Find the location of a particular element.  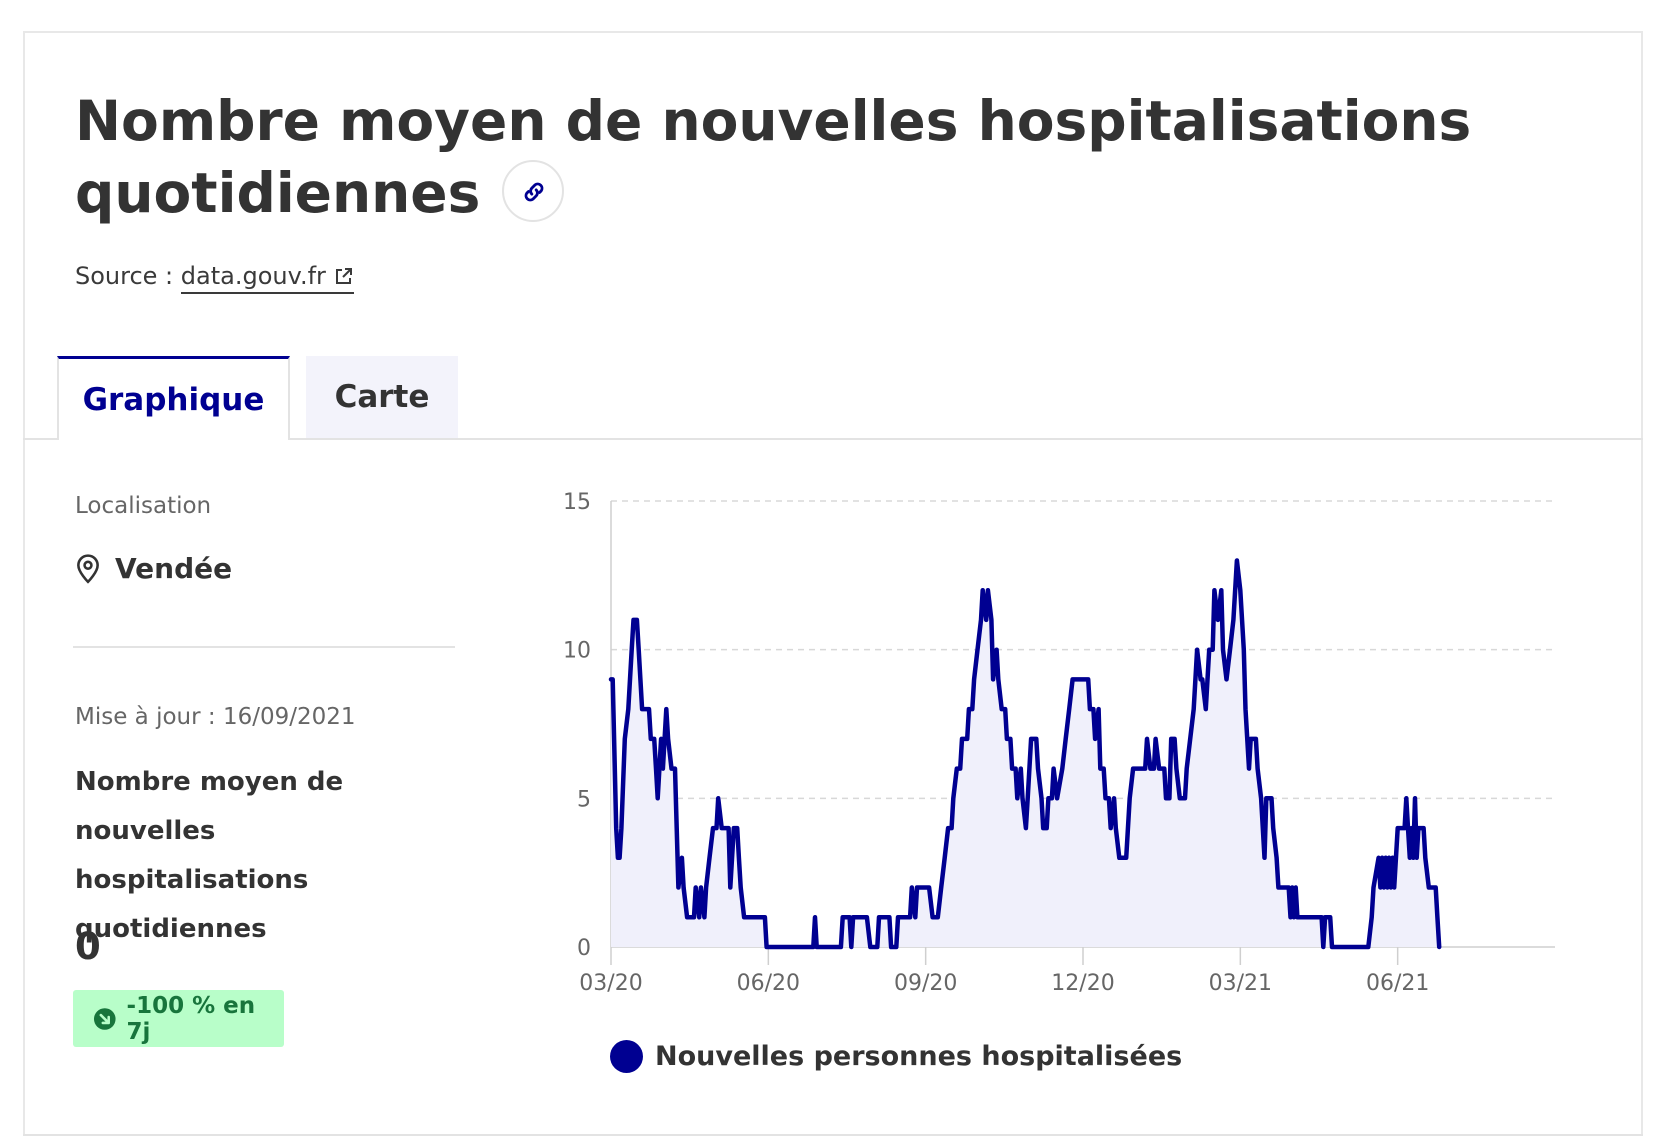

kpi-value: 0 is located at coordinates (88, 946).